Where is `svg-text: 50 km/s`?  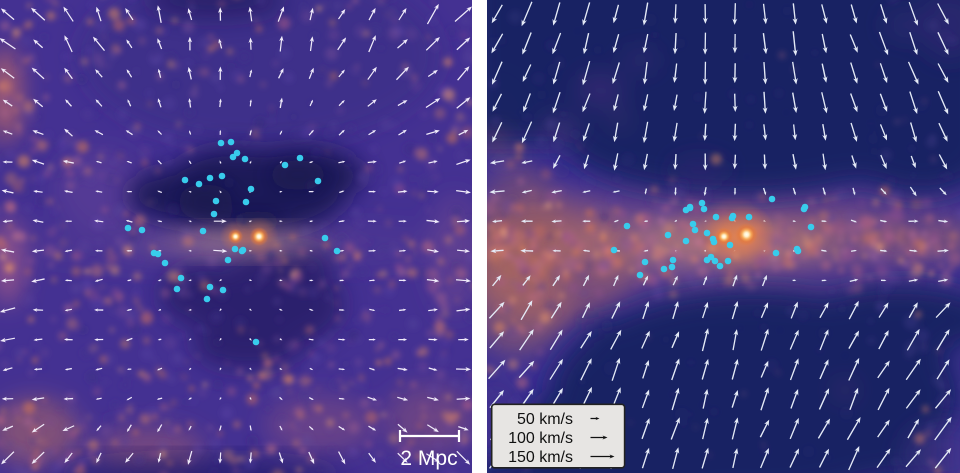
svg-text: 50 km/s is located at coordinates (545, 419).